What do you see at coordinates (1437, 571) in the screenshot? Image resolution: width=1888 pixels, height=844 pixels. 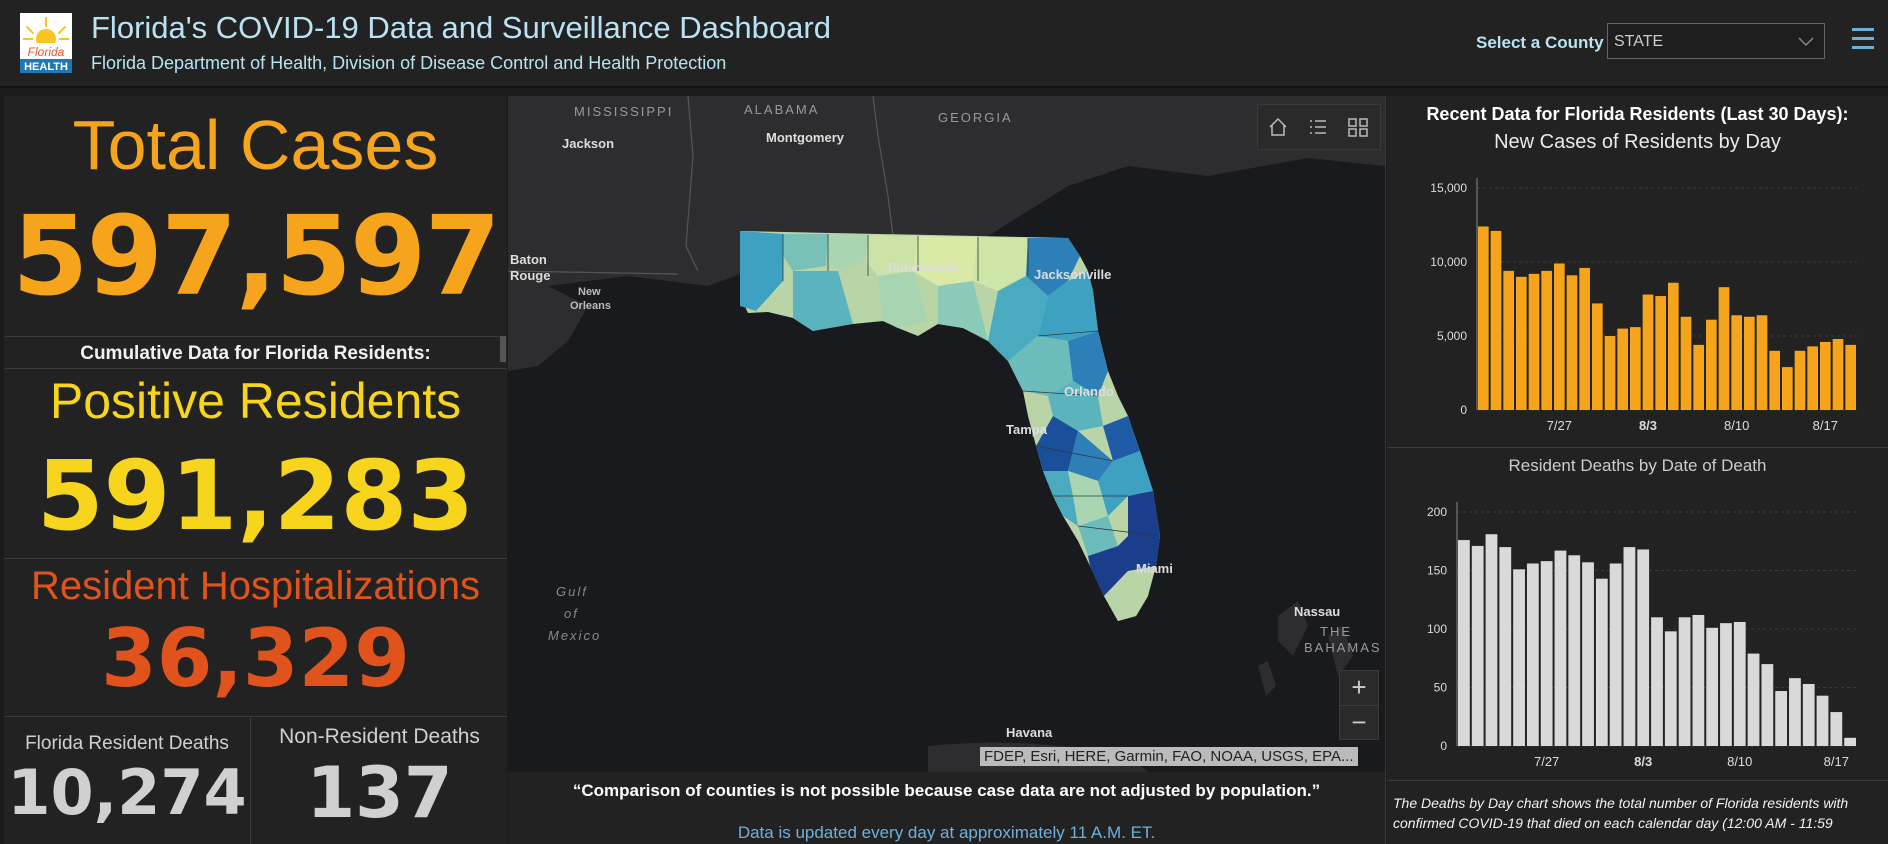 I see `y-tick-label: 150` at bounding box center [1437, 571].